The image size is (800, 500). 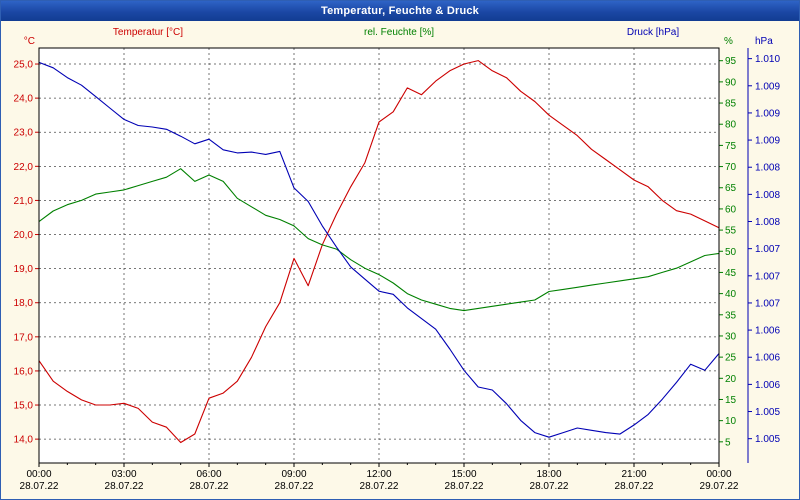 What do you see at coordinates (731, 294) in the screenshot?
I see `humidity-tick-label: 40` at bounding box center [731, 294].